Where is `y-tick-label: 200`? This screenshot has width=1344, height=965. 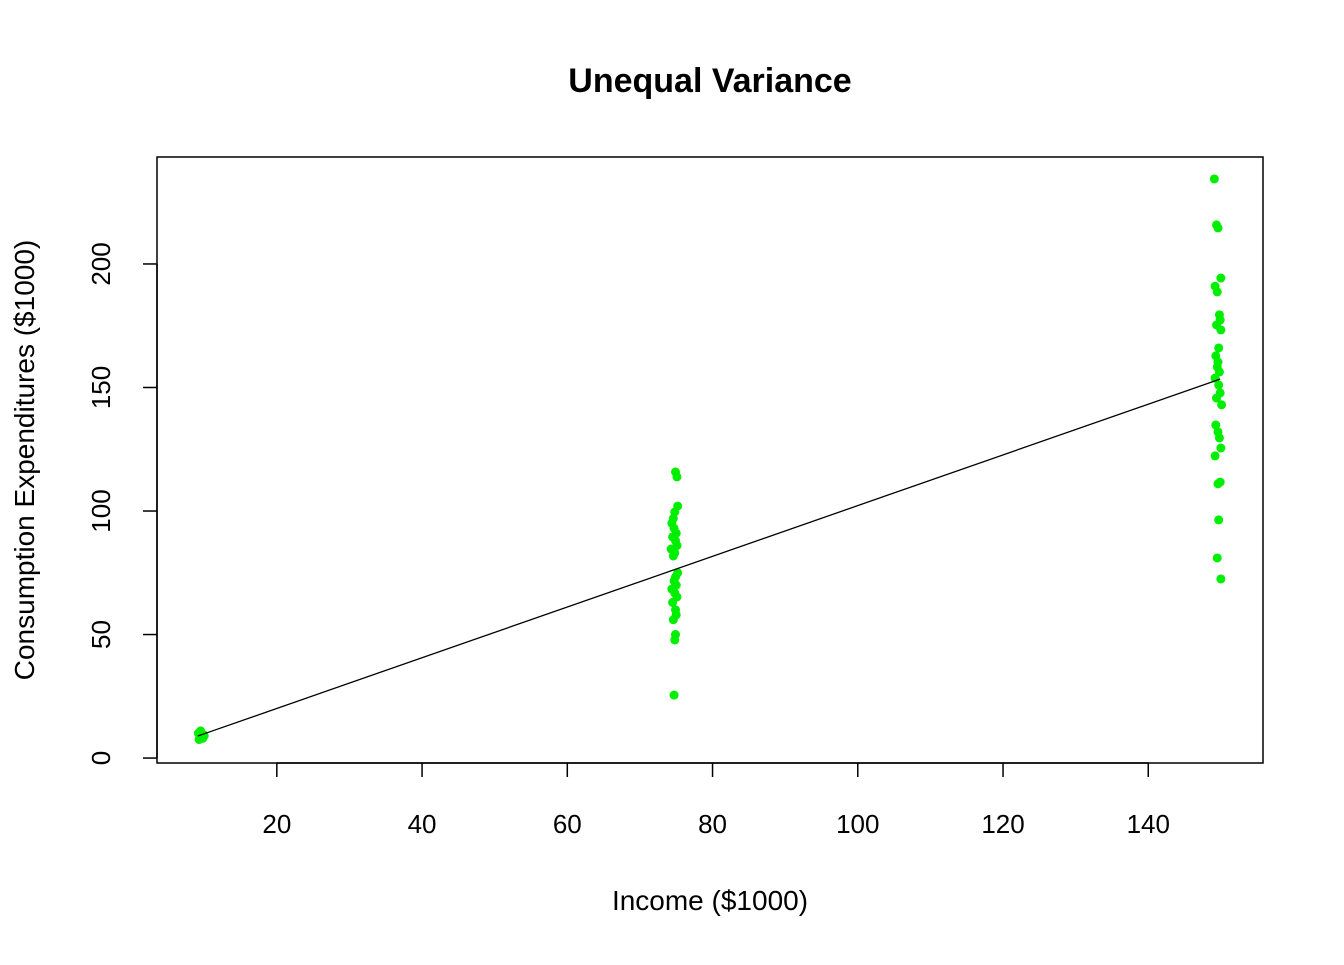
y-tick-label: 200 is located at coordinates (101, 263).